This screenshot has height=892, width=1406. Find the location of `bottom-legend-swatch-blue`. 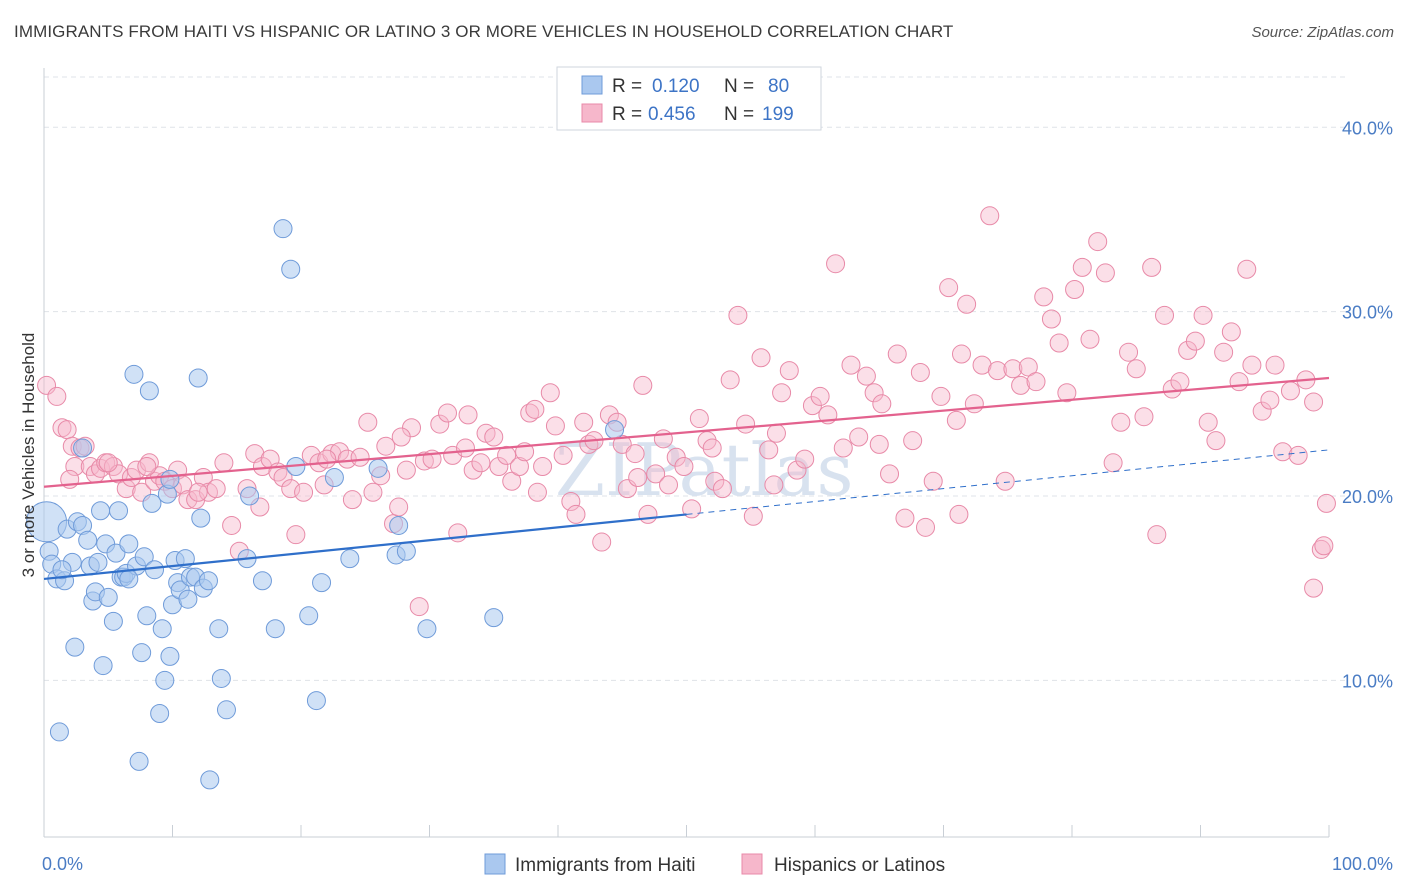

bottom-legend-swatch-blue is located at coordinates (495, 864).